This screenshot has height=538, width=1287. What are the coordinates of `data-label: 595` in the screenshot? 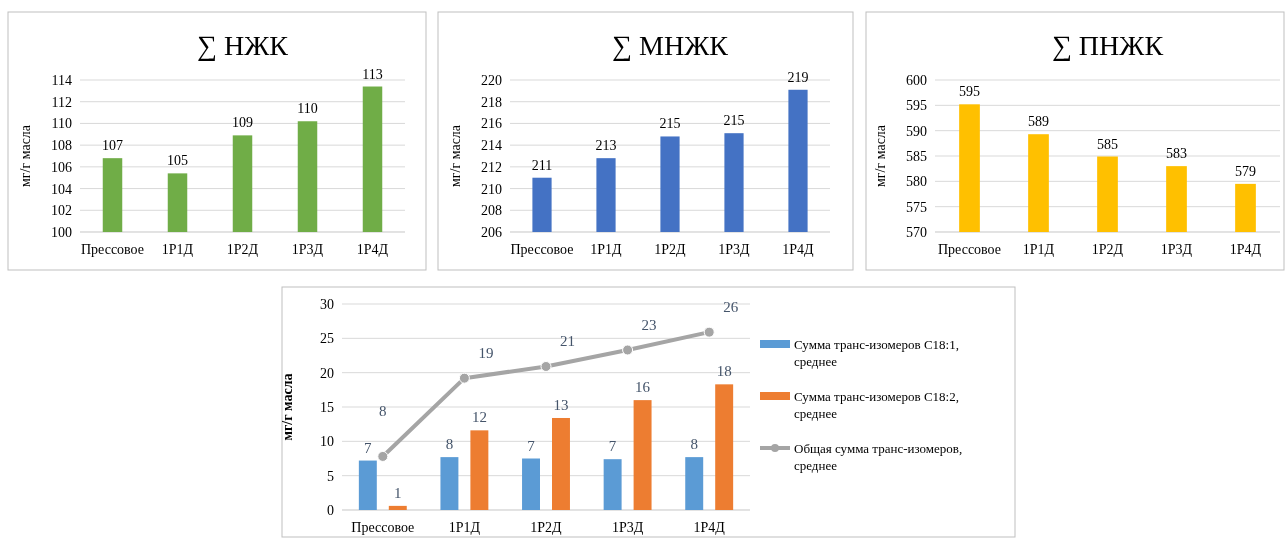 It's located at (969, 92).